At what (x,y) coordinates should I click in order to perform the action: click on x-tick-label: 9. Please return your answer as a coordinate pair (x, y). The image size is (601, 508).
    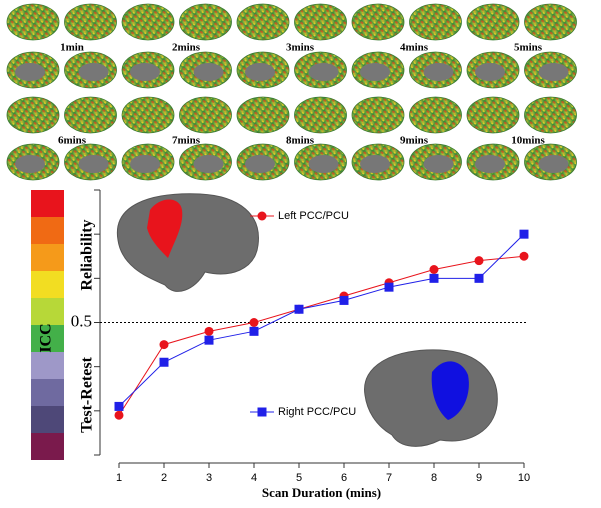
    Looking at the image, I should click on (479, 478).